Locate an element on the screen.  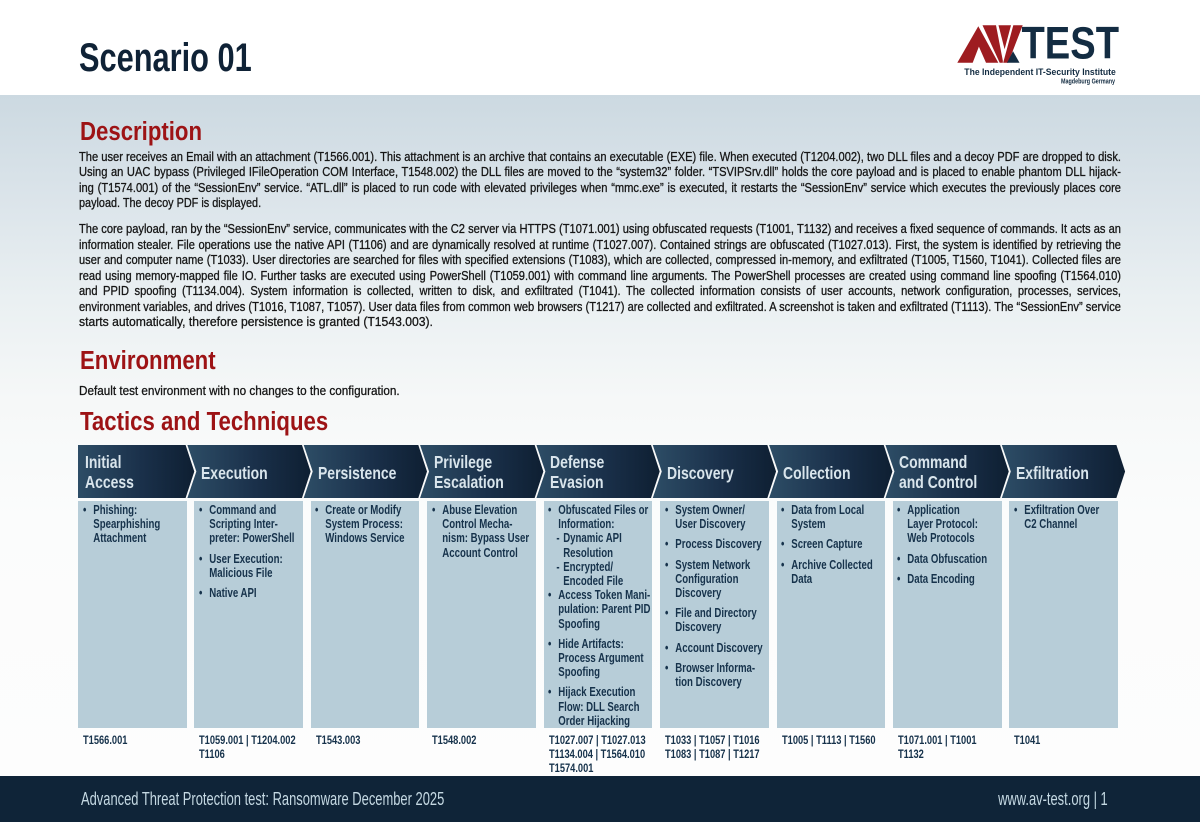
svg-text: TEST is located at coordinates (1071, 43).